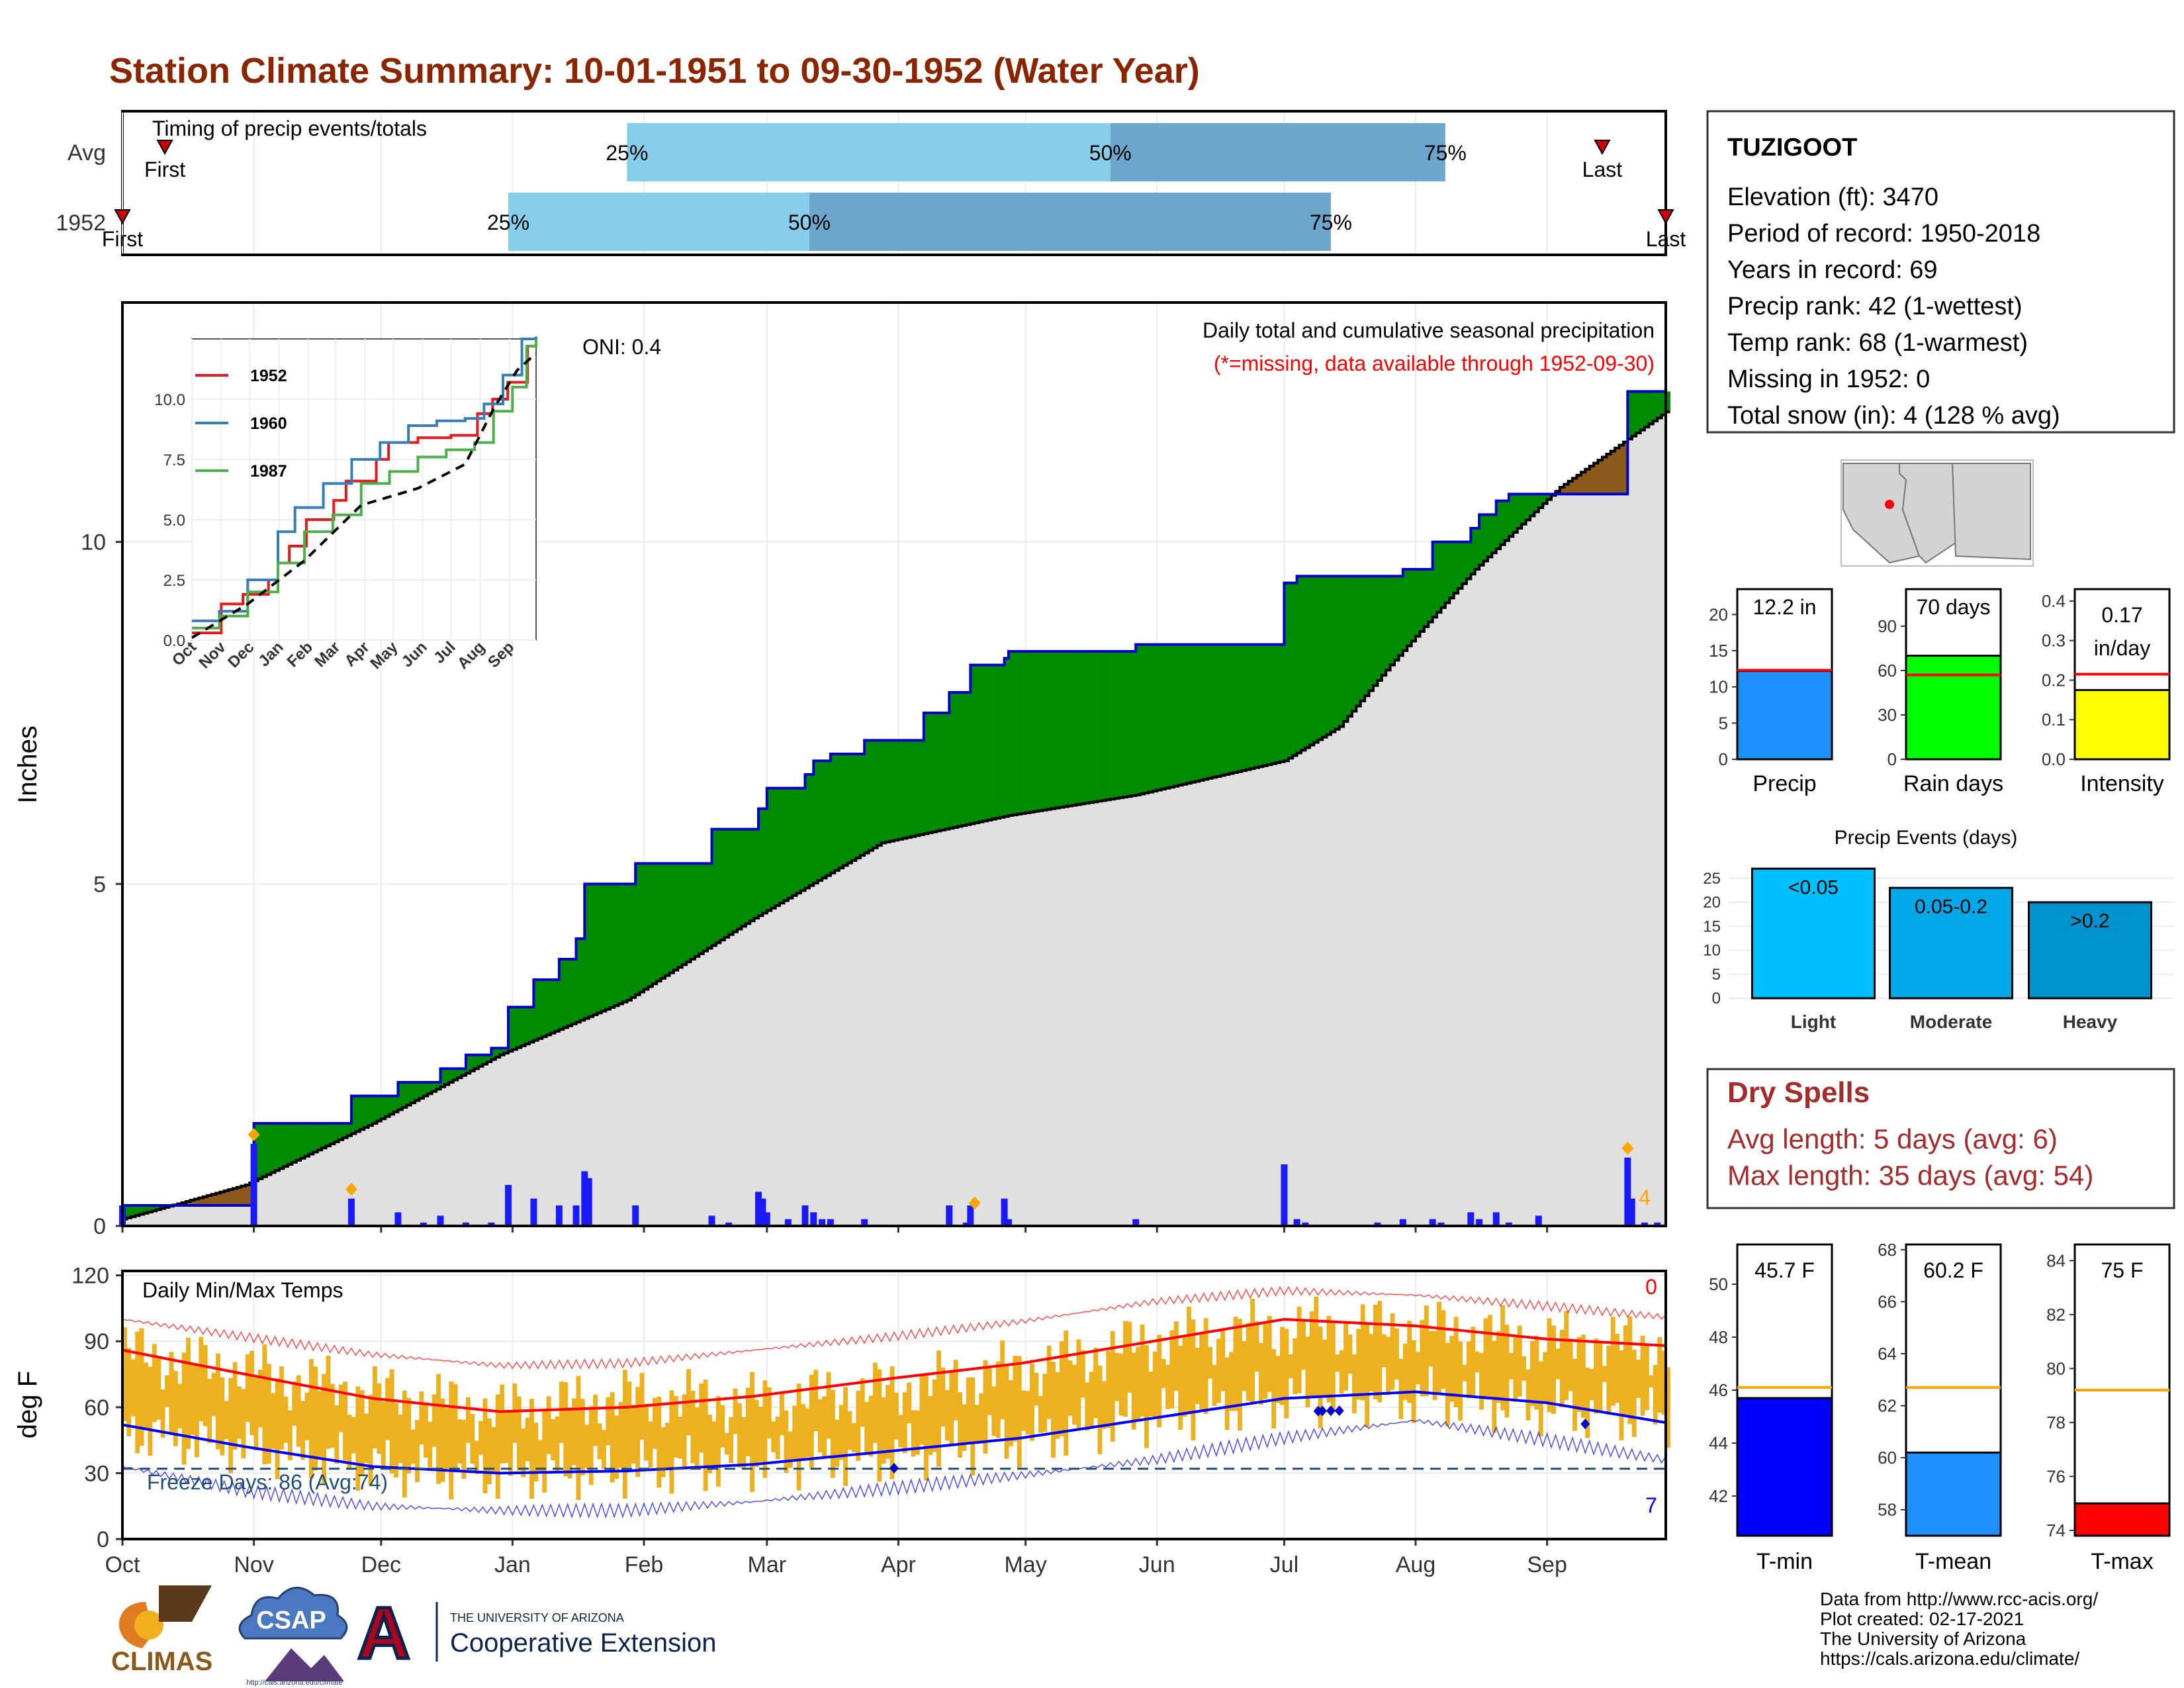 The image size is (2184, 1688). I want to click on y-tick-label: 90, so click(97, 1341).